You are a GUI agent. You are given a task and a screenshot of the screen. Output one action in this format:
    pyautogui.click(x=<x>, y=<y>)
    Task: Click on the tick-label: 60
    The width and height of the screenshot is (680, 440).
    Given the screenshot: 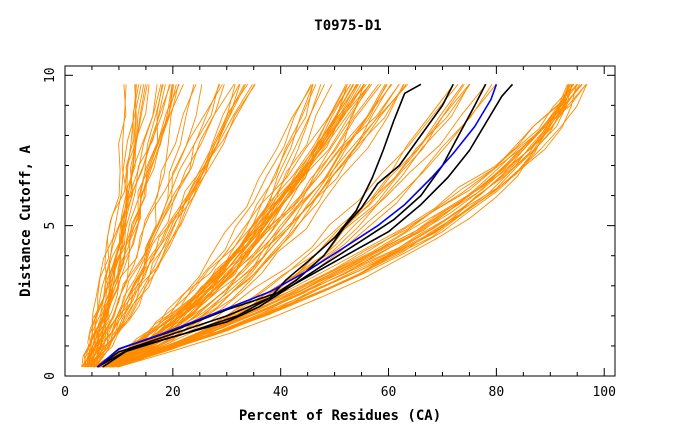 What is the action you would take?
    pyautogui.click(x=389, y=392)
    